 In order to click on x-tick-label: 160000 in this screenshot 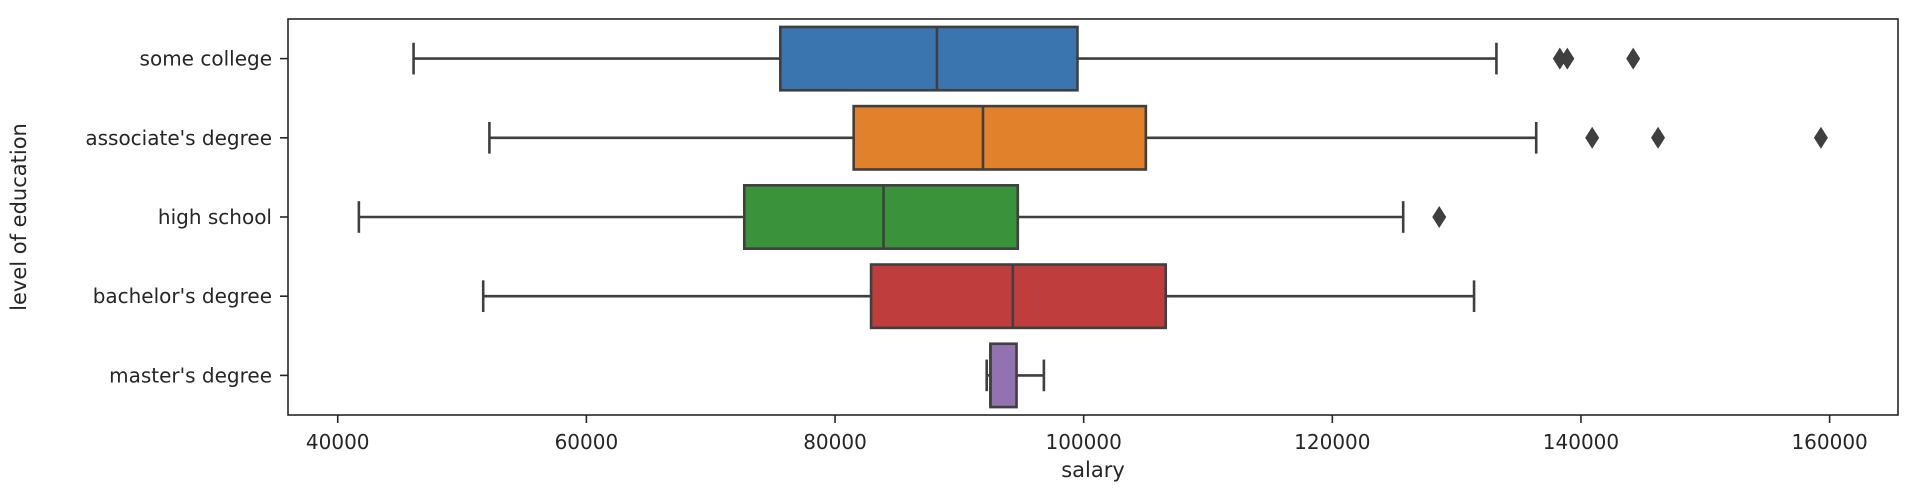, I will do `click(1829, 442)`.